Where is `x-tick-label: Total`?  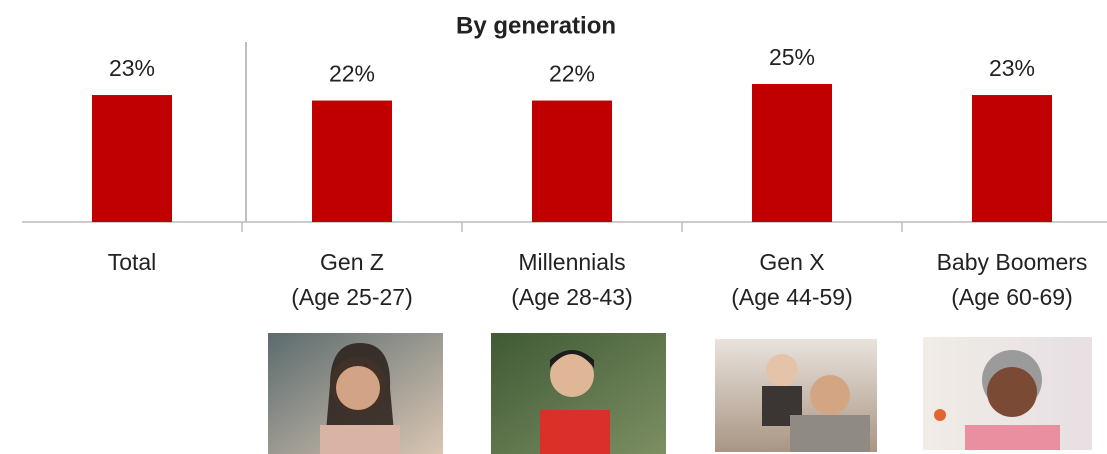
x-tick-label: Total is located at coordinates (132, 262).